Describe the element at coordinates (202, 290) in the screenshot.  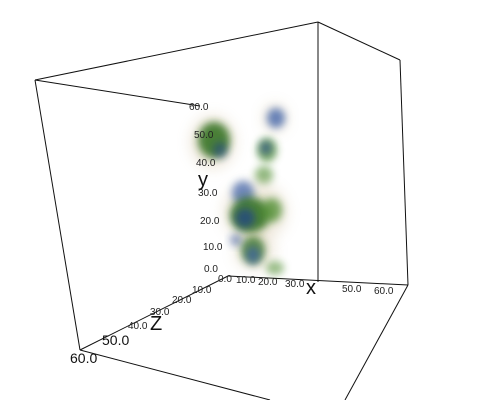
I see `z-tick-label: 10.0` at that location.